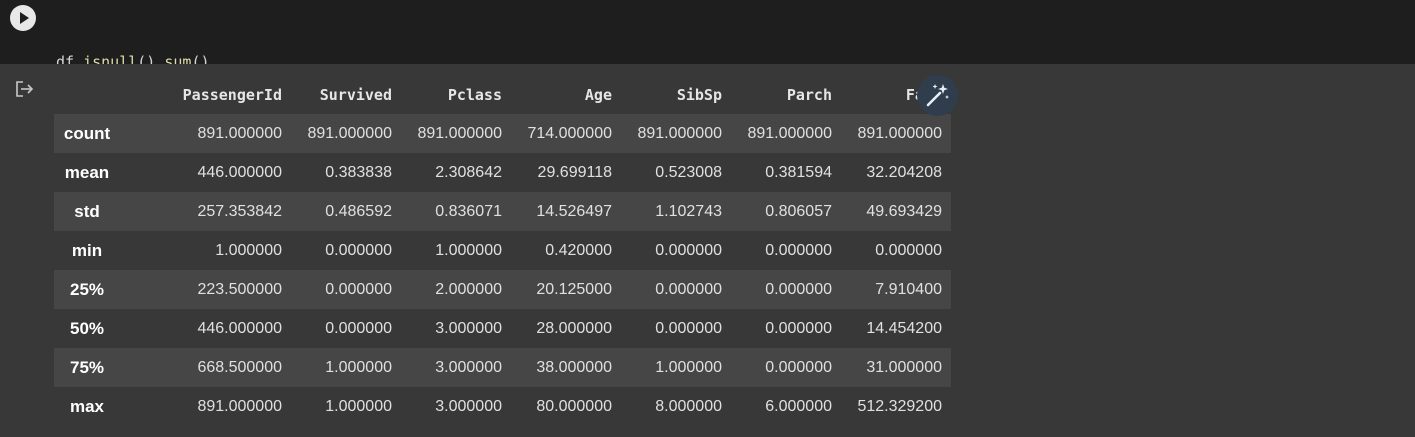 This screenshot has width=1415, height=437. Describe the element at coordinates (574, 406) in the screenshot. I see `table-cell: 80.000000` at that location.